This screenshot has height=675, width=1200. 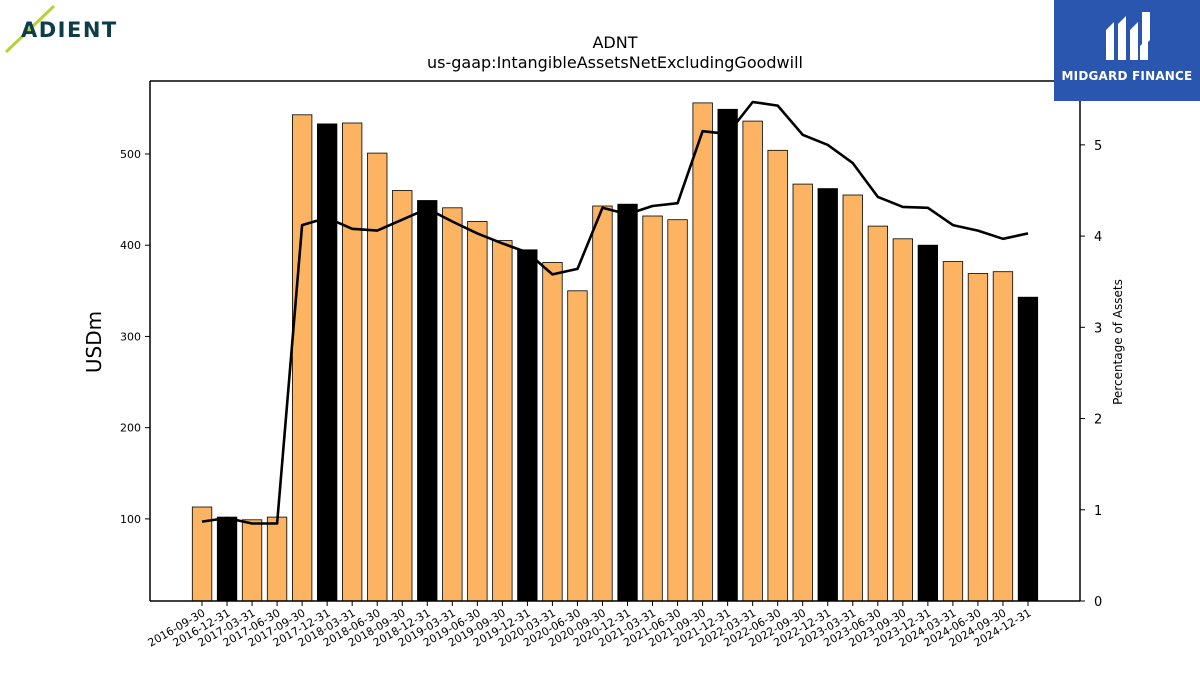 I want to click on midgard-logo-mark, so click(x=1128, y=36).